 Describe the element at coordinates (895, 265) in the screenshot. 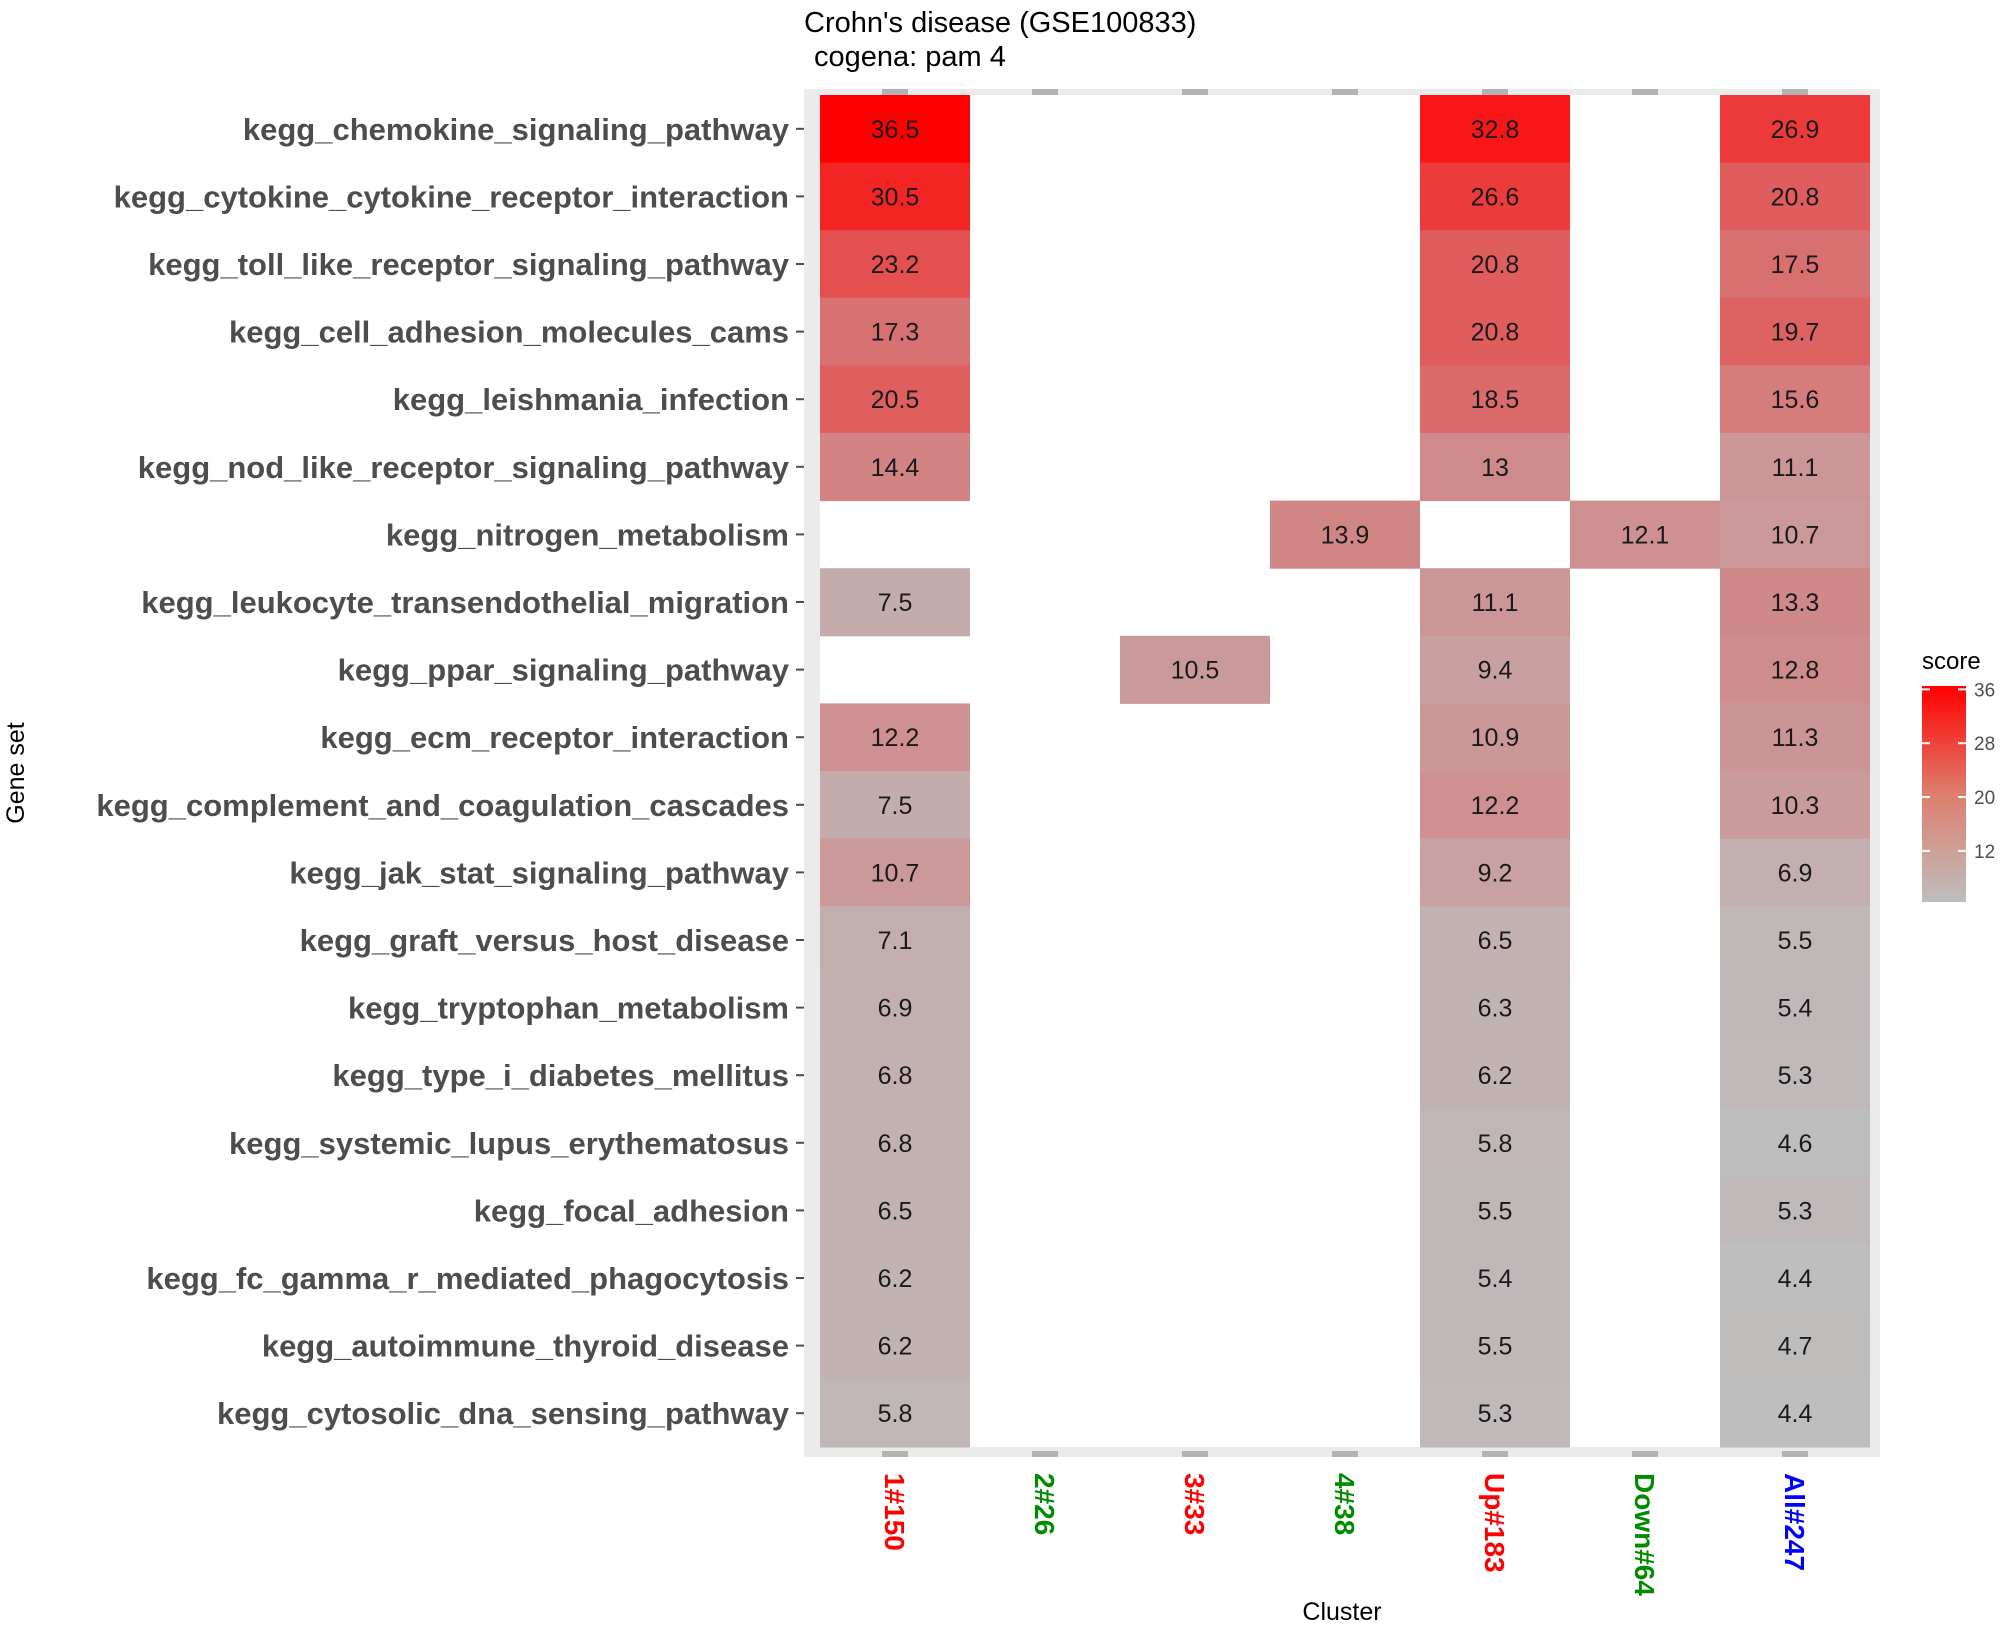

I see `cell-value: 23.2` at that location.